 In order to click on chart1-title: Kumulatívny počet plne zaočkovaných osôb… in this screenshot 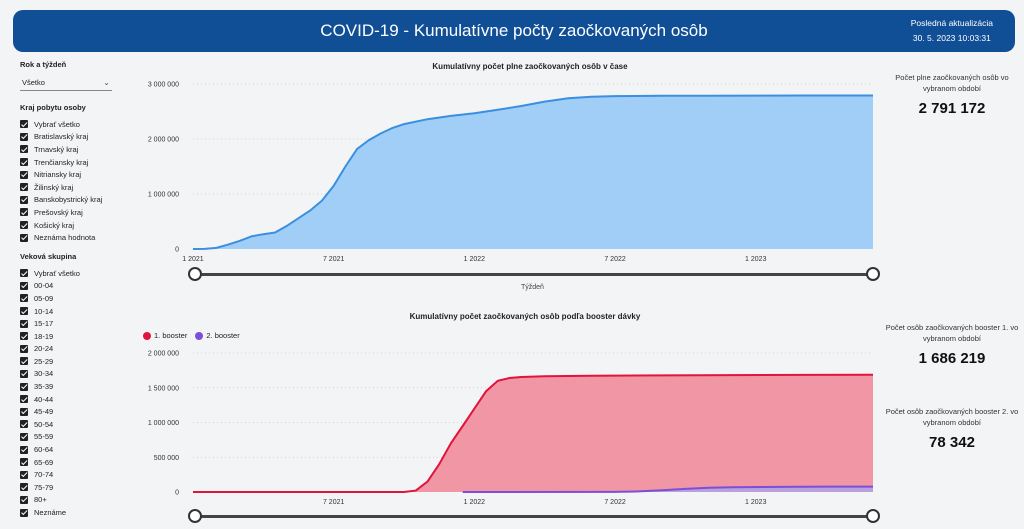, I will do `click(530, 66)`.